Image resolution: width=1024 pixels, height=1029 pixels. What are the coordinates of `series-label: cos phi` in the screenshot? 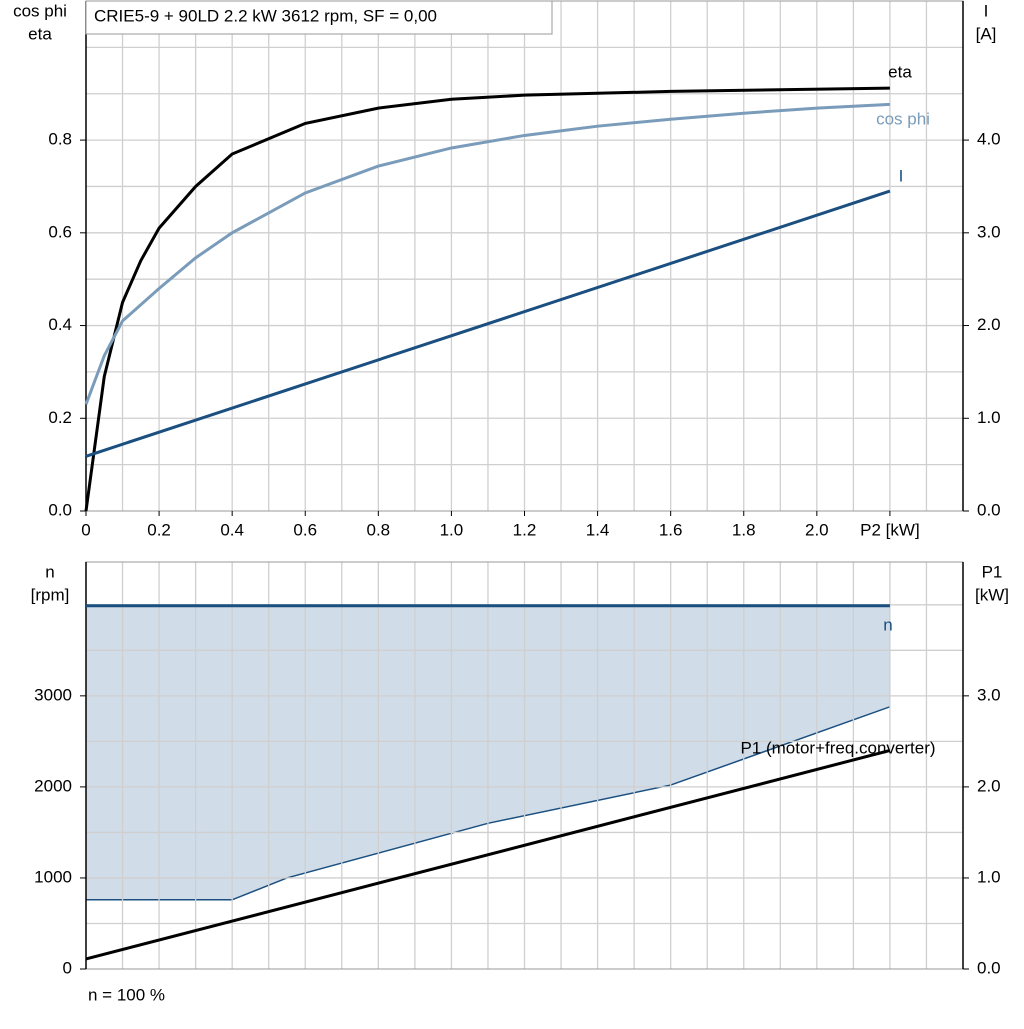 It's located at (903, 118).